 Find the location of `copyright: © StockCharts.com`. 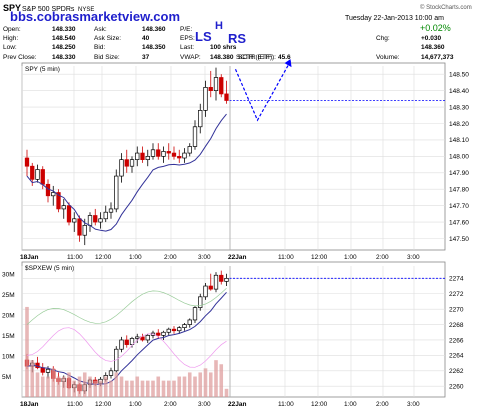

copyright: © StockCharts.com is located at coordinates (446, 7).